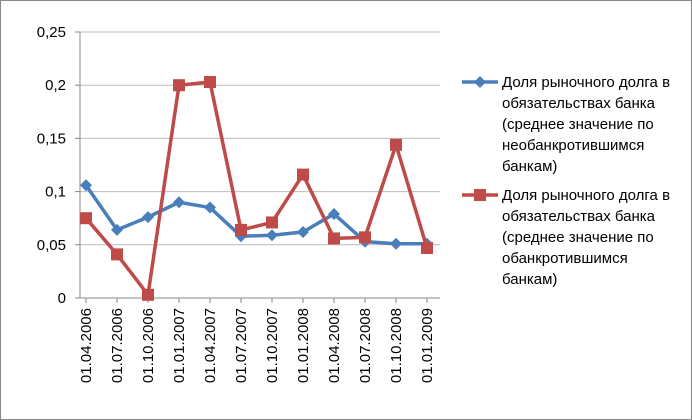 Image resolution: width=692 pixels, height=420 pixels. I want to click on x-tick-label: 01.07.2007, so click(241, 345).